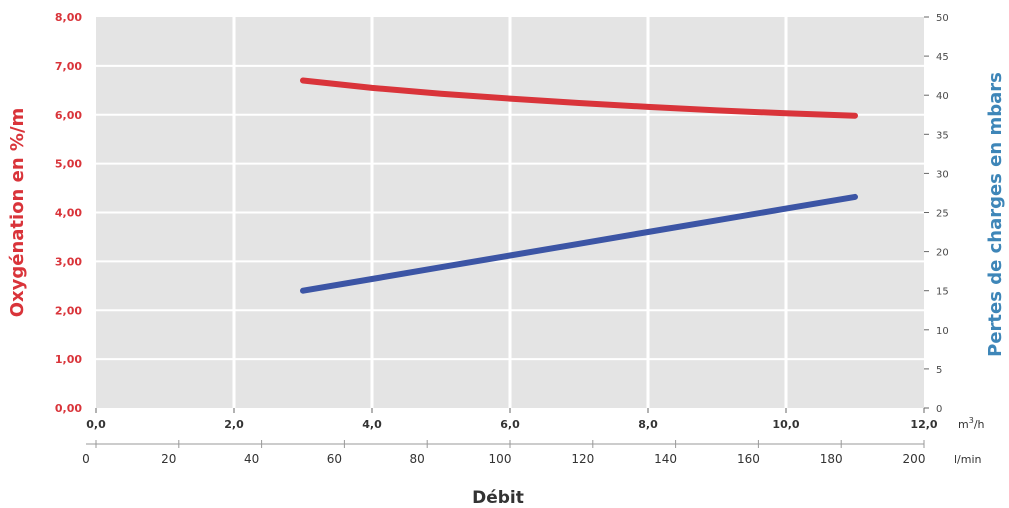  I want to click on x-secondary-tick-label: 120, so click(582, 459).